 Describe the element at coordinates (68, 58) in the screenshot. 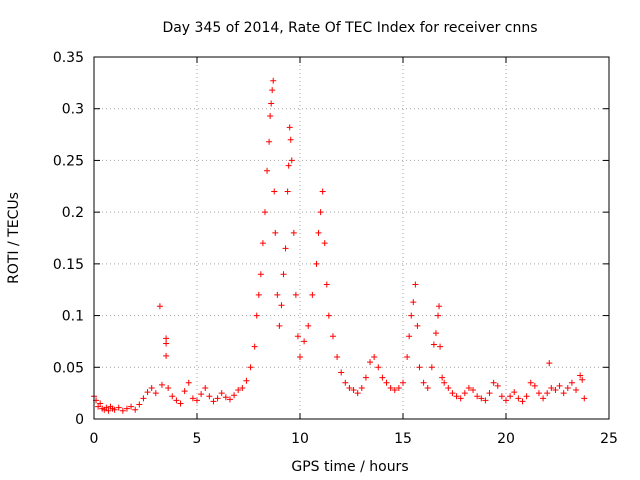

I see `y-tick-label: 0.35` at that location.